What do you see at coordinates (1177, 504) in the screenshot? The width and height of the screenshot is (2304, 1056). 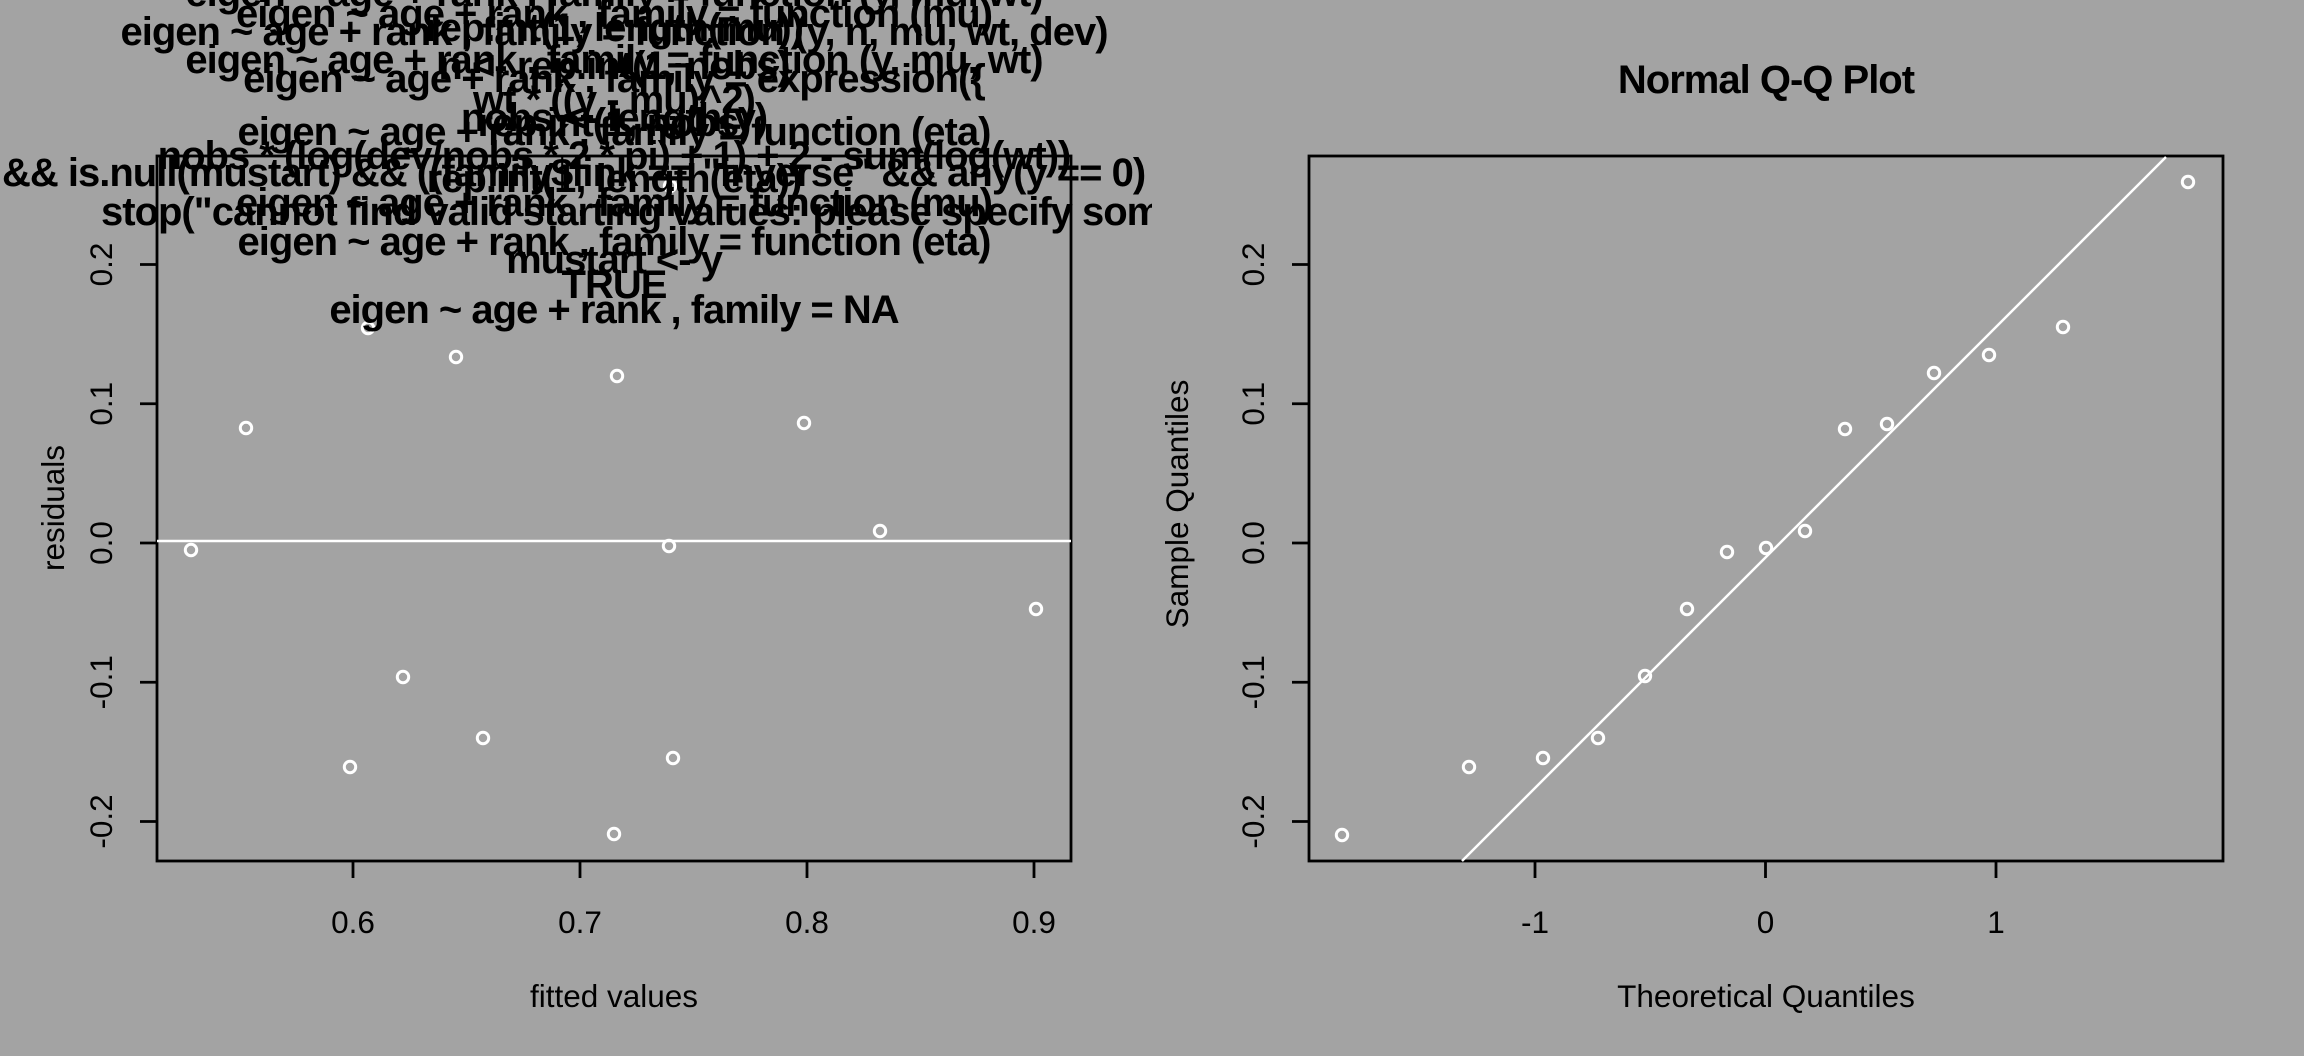 I see `svg-text: Sample Quantiles` at bounding box center [1177, 504].